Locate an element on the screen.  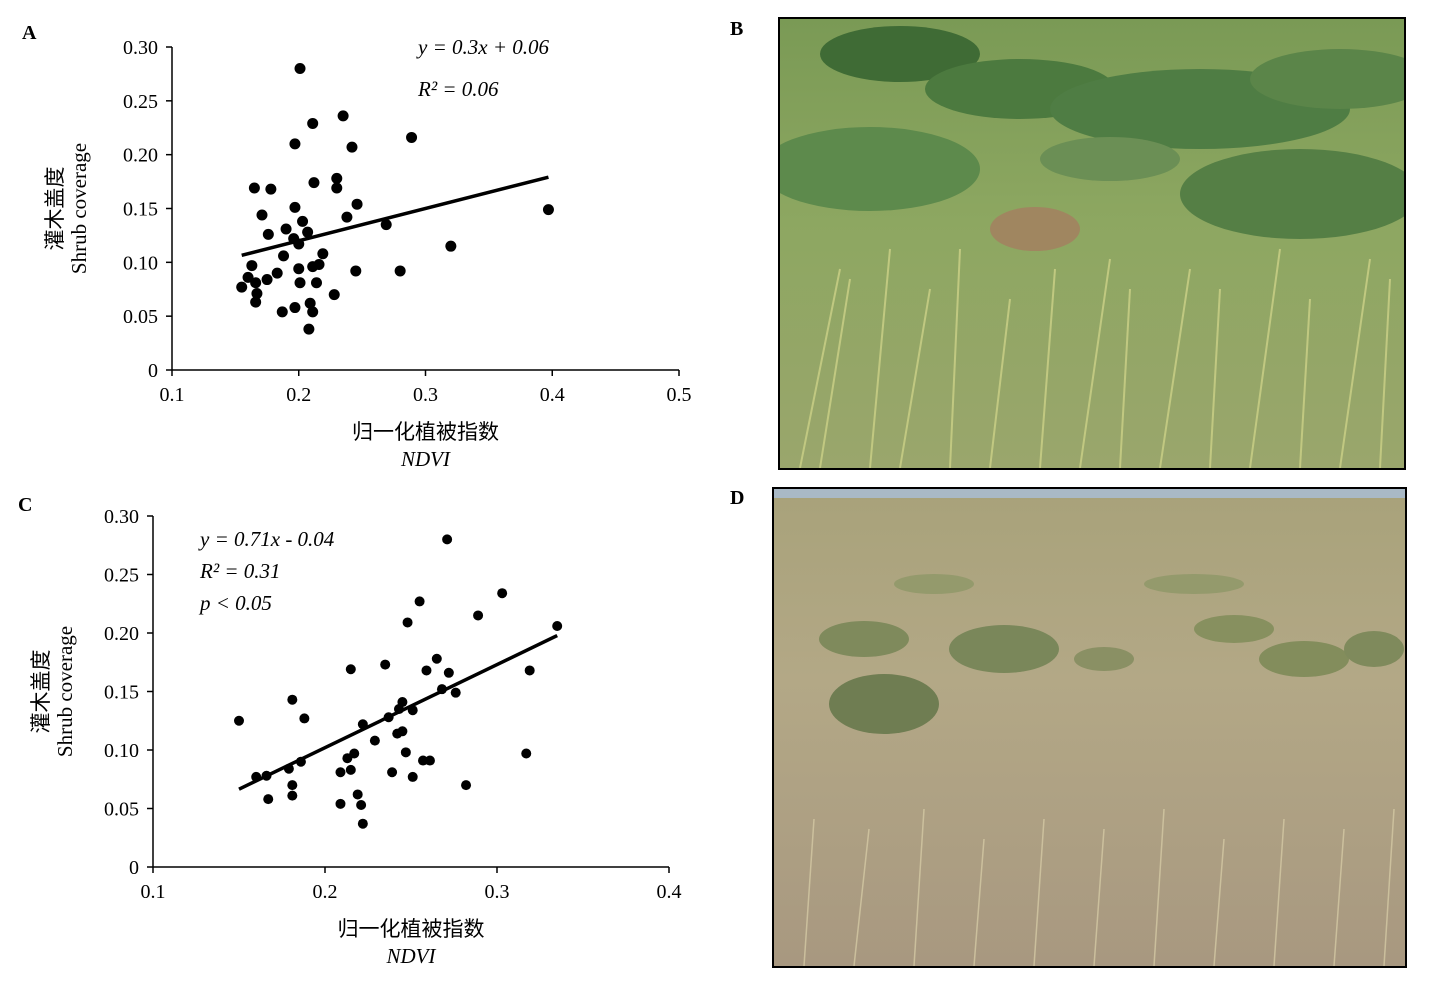
x-axis-label-cn: 归一化植被指数 is located at coordinates (425, 432).